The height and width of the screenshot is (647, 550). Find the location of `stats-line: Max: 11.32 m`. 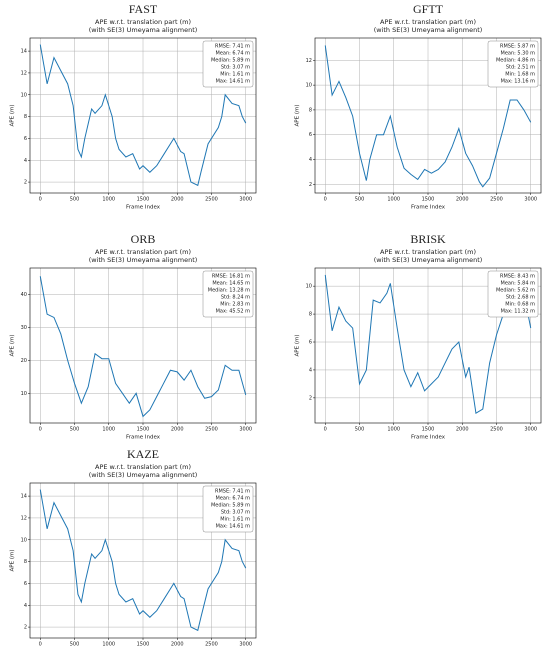

stats-line: Max: 11.32 m is located at coordinates (518, 312).